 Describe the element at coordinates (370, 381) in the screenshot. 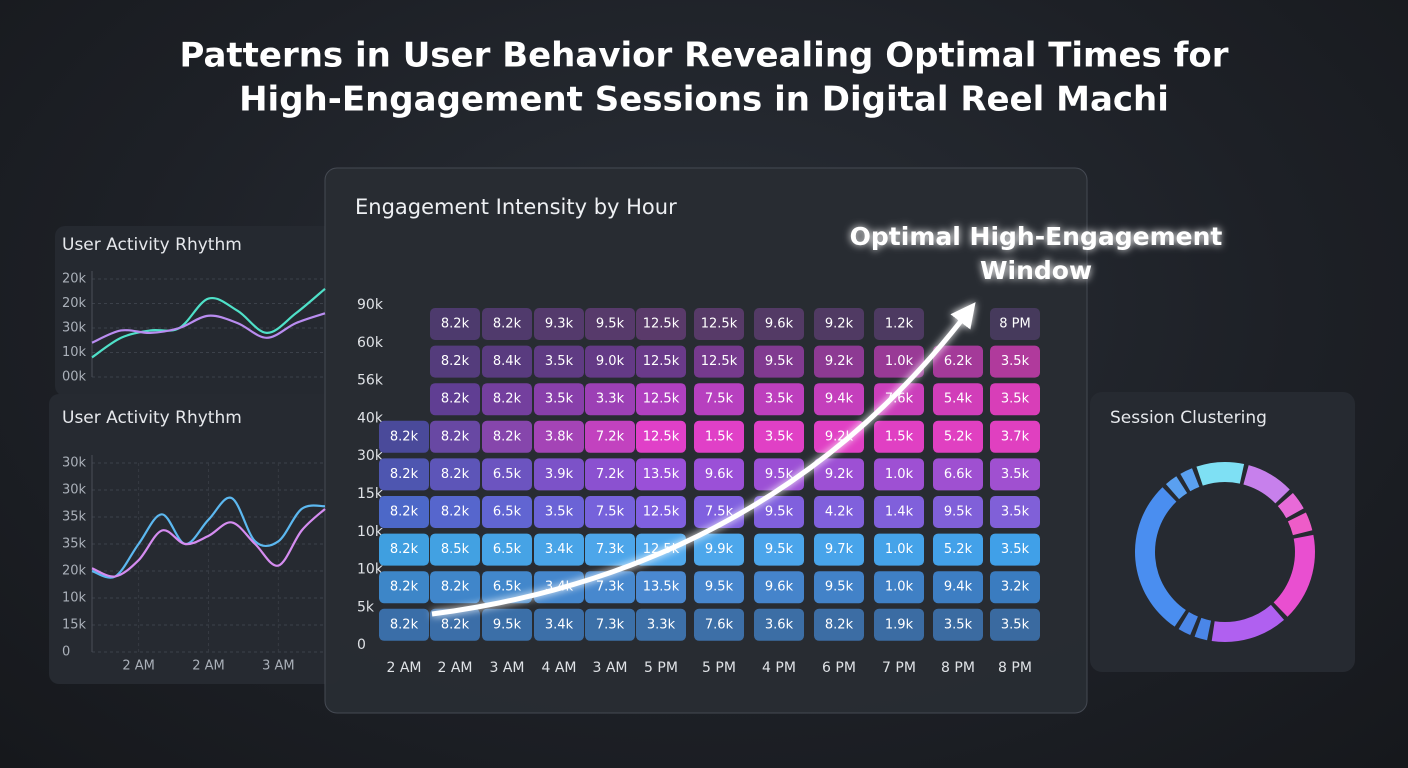

I see `y-tick-label: 56k` at that location.